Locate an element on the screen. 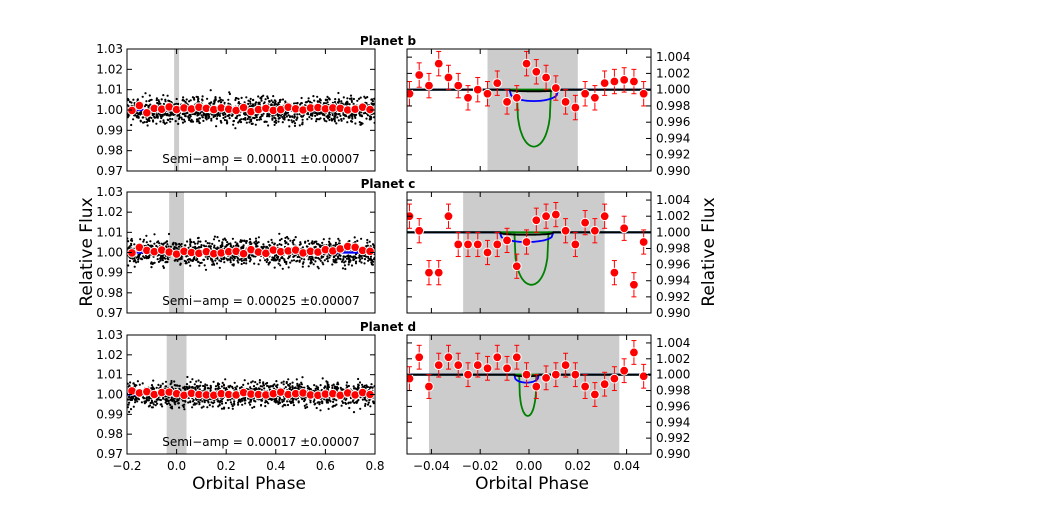 This screenshot has height=519, width=1038. planet-b-full-plot-area is located at coordinates (251, 110).